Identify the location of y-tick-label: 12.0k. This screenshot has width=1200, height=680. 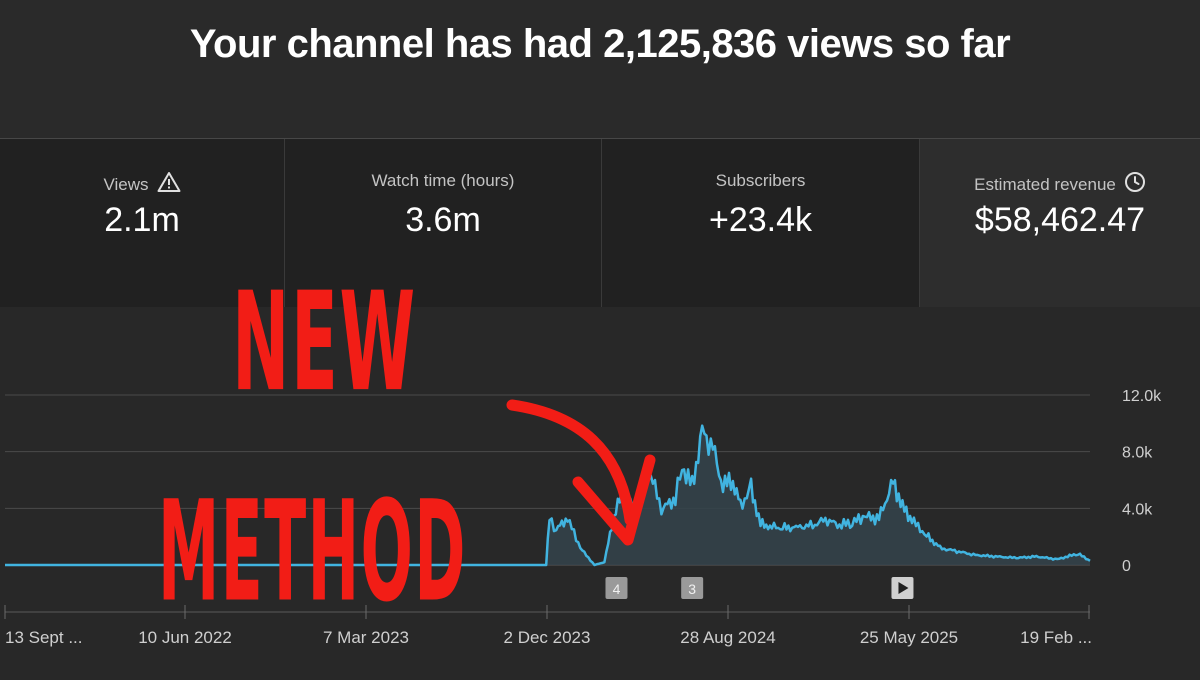
(1142, 396).